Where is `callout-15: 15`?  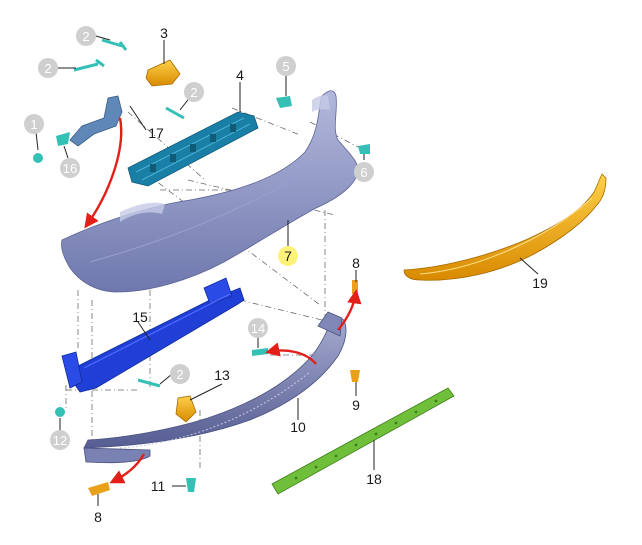
callout-15: 15 is located at coordinates (140, 317).